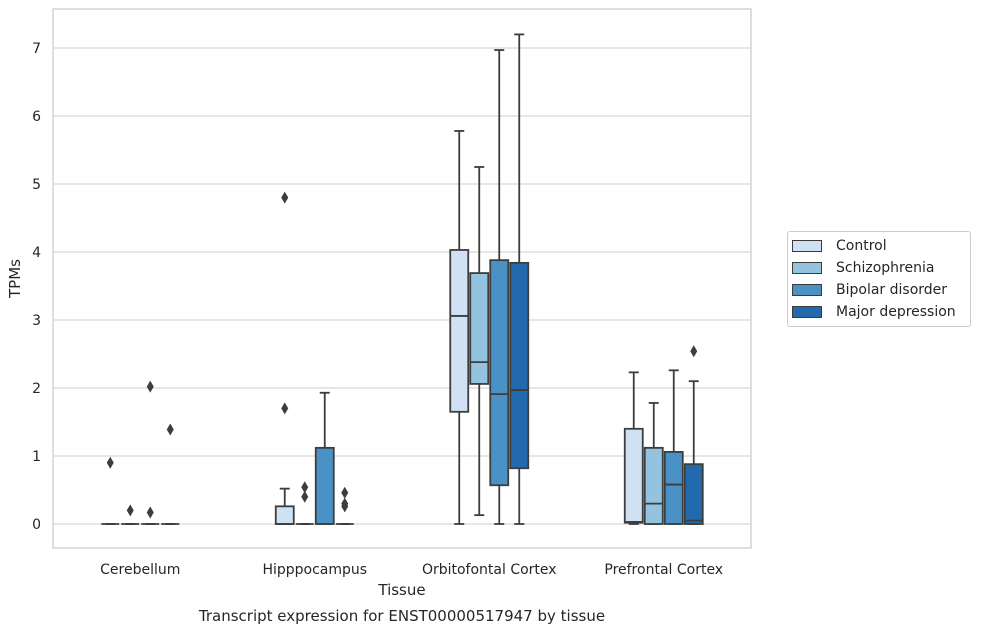 The image size is (983, 638). Describe the element at coordinates (314, 570) in the screenshot. I see `x-tick-label: Hipppocampus` at that location.